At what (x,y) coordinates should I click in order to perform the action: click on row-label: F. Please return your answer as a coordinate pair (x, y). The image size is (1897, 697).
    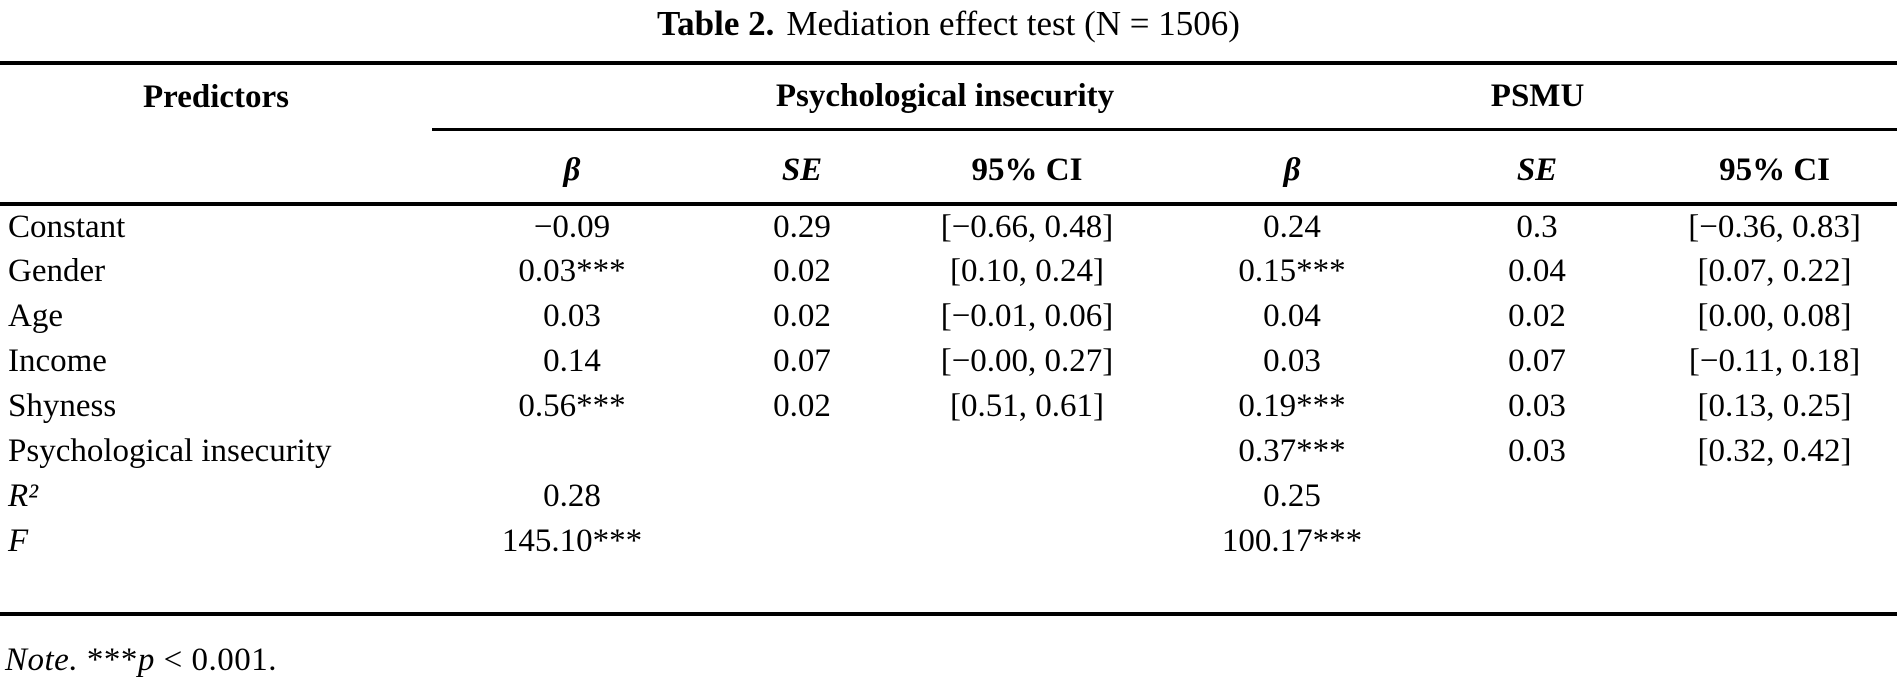
    Looking at the image, I should click on (18, 541).